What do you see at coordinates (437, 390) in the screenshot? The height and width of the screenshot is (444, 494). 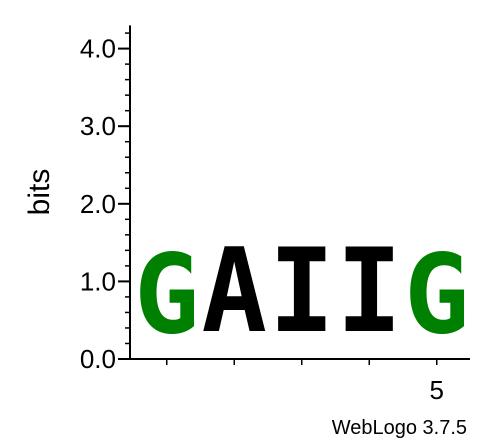 I see `x-tick-label: 5` at bounding box center [437, 390].